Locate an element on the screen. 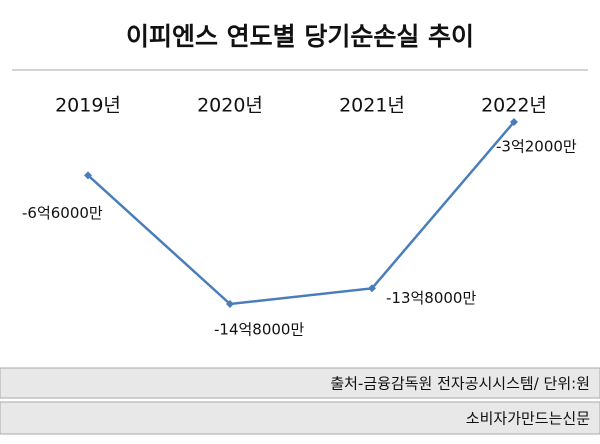  publisher: 소비자가만드는신문 is located at coordinates (528, 419).